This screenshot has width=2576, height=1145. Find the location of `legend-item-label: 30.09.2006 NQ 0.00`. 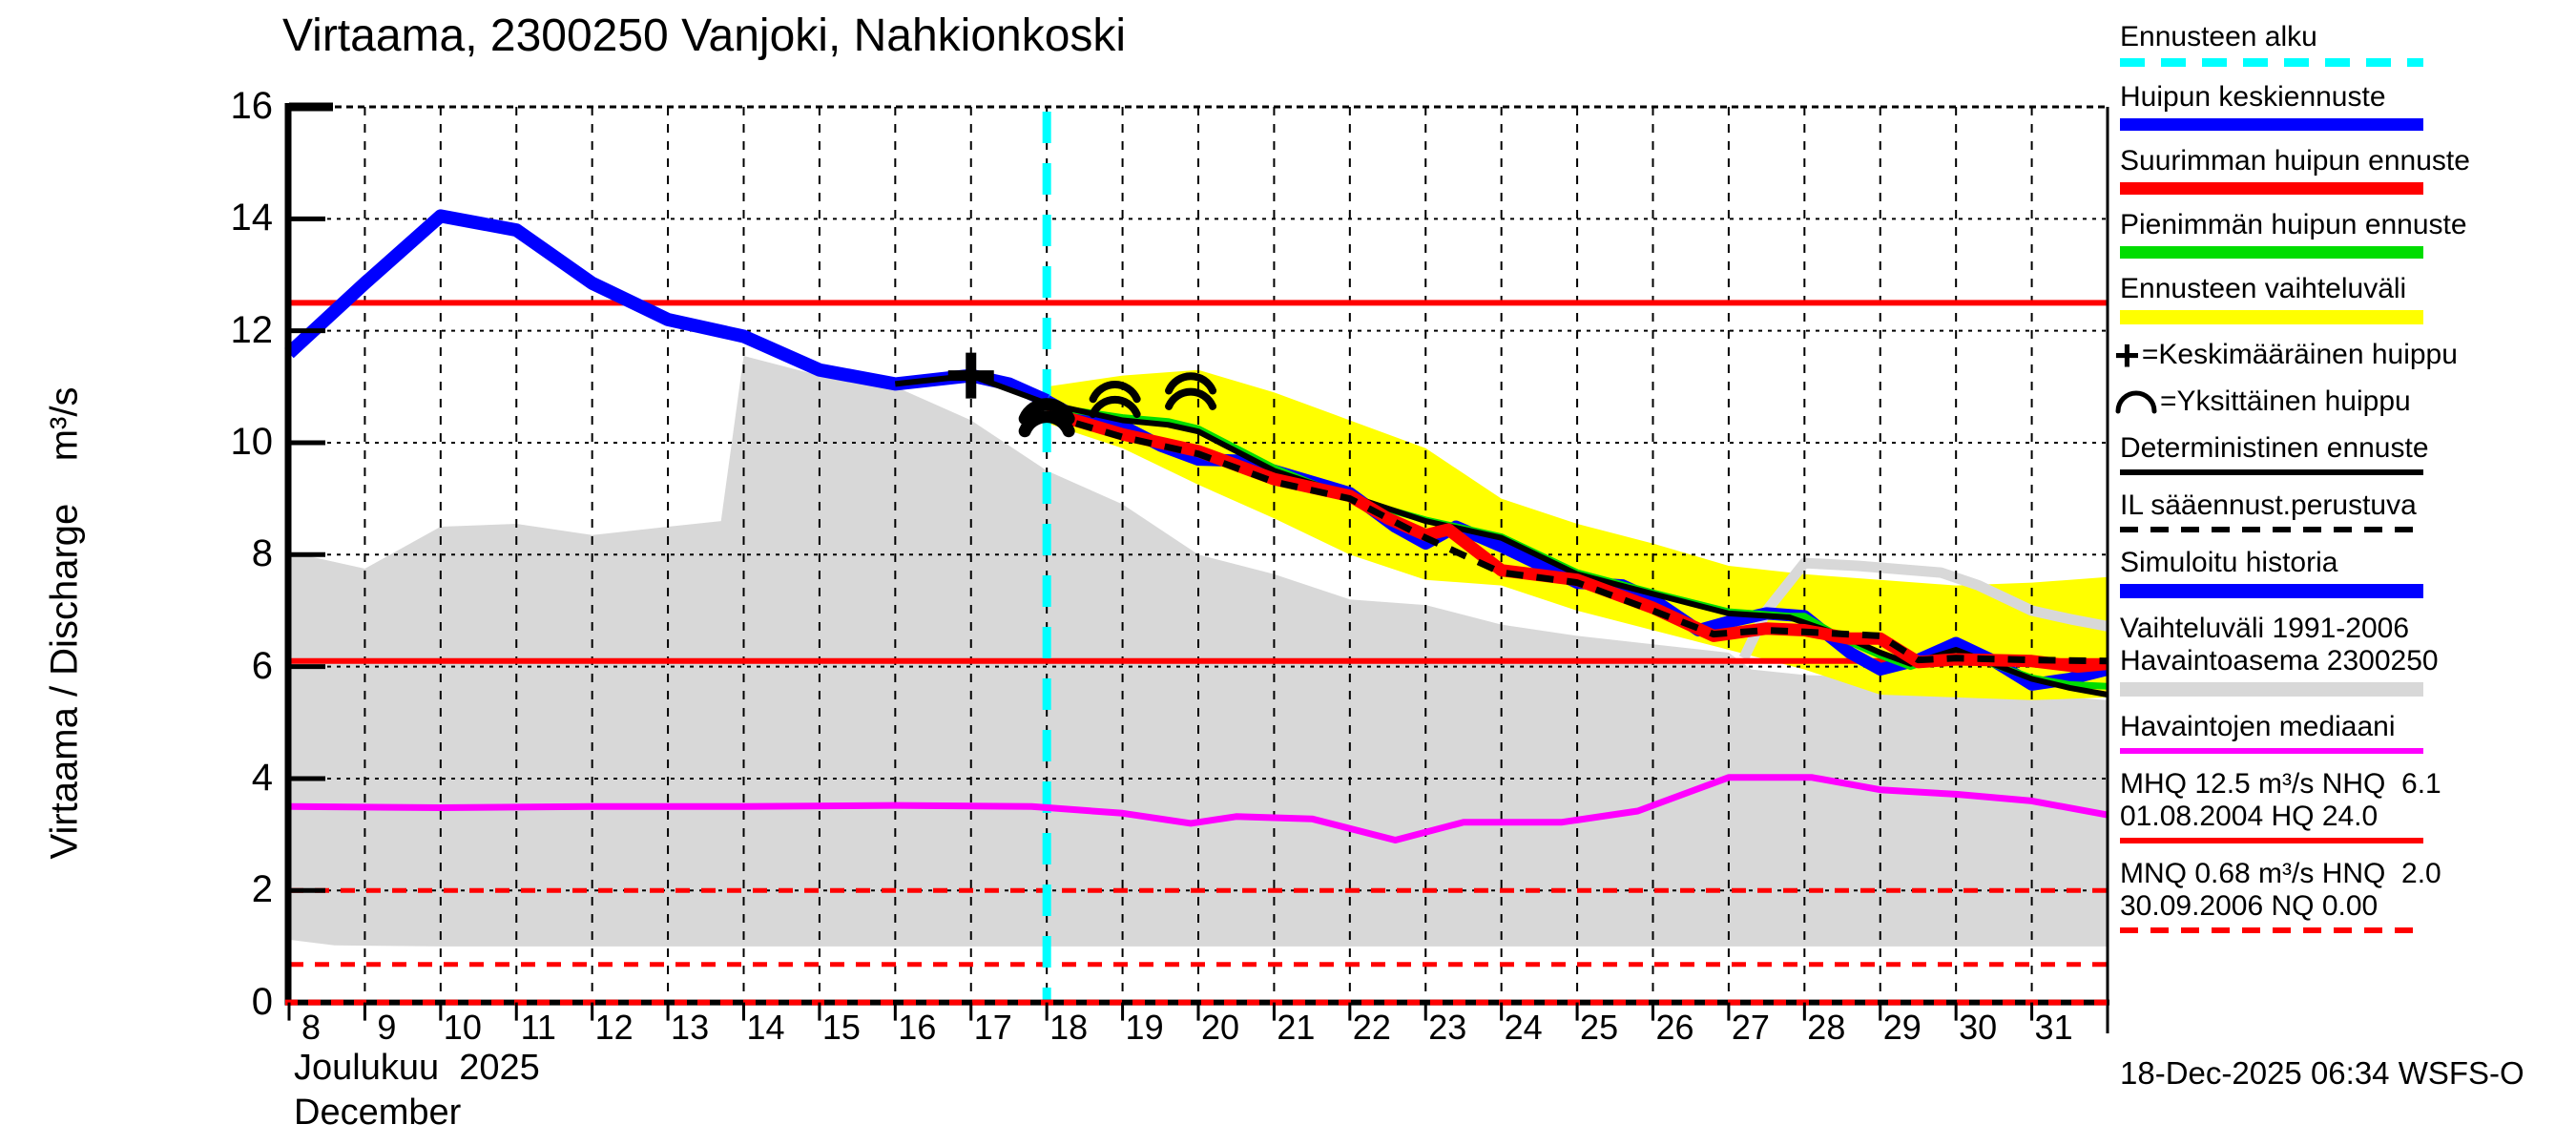

legend-item-label: 30.09.2006 NQ 0.00 is located at coordinates (2249, 906).